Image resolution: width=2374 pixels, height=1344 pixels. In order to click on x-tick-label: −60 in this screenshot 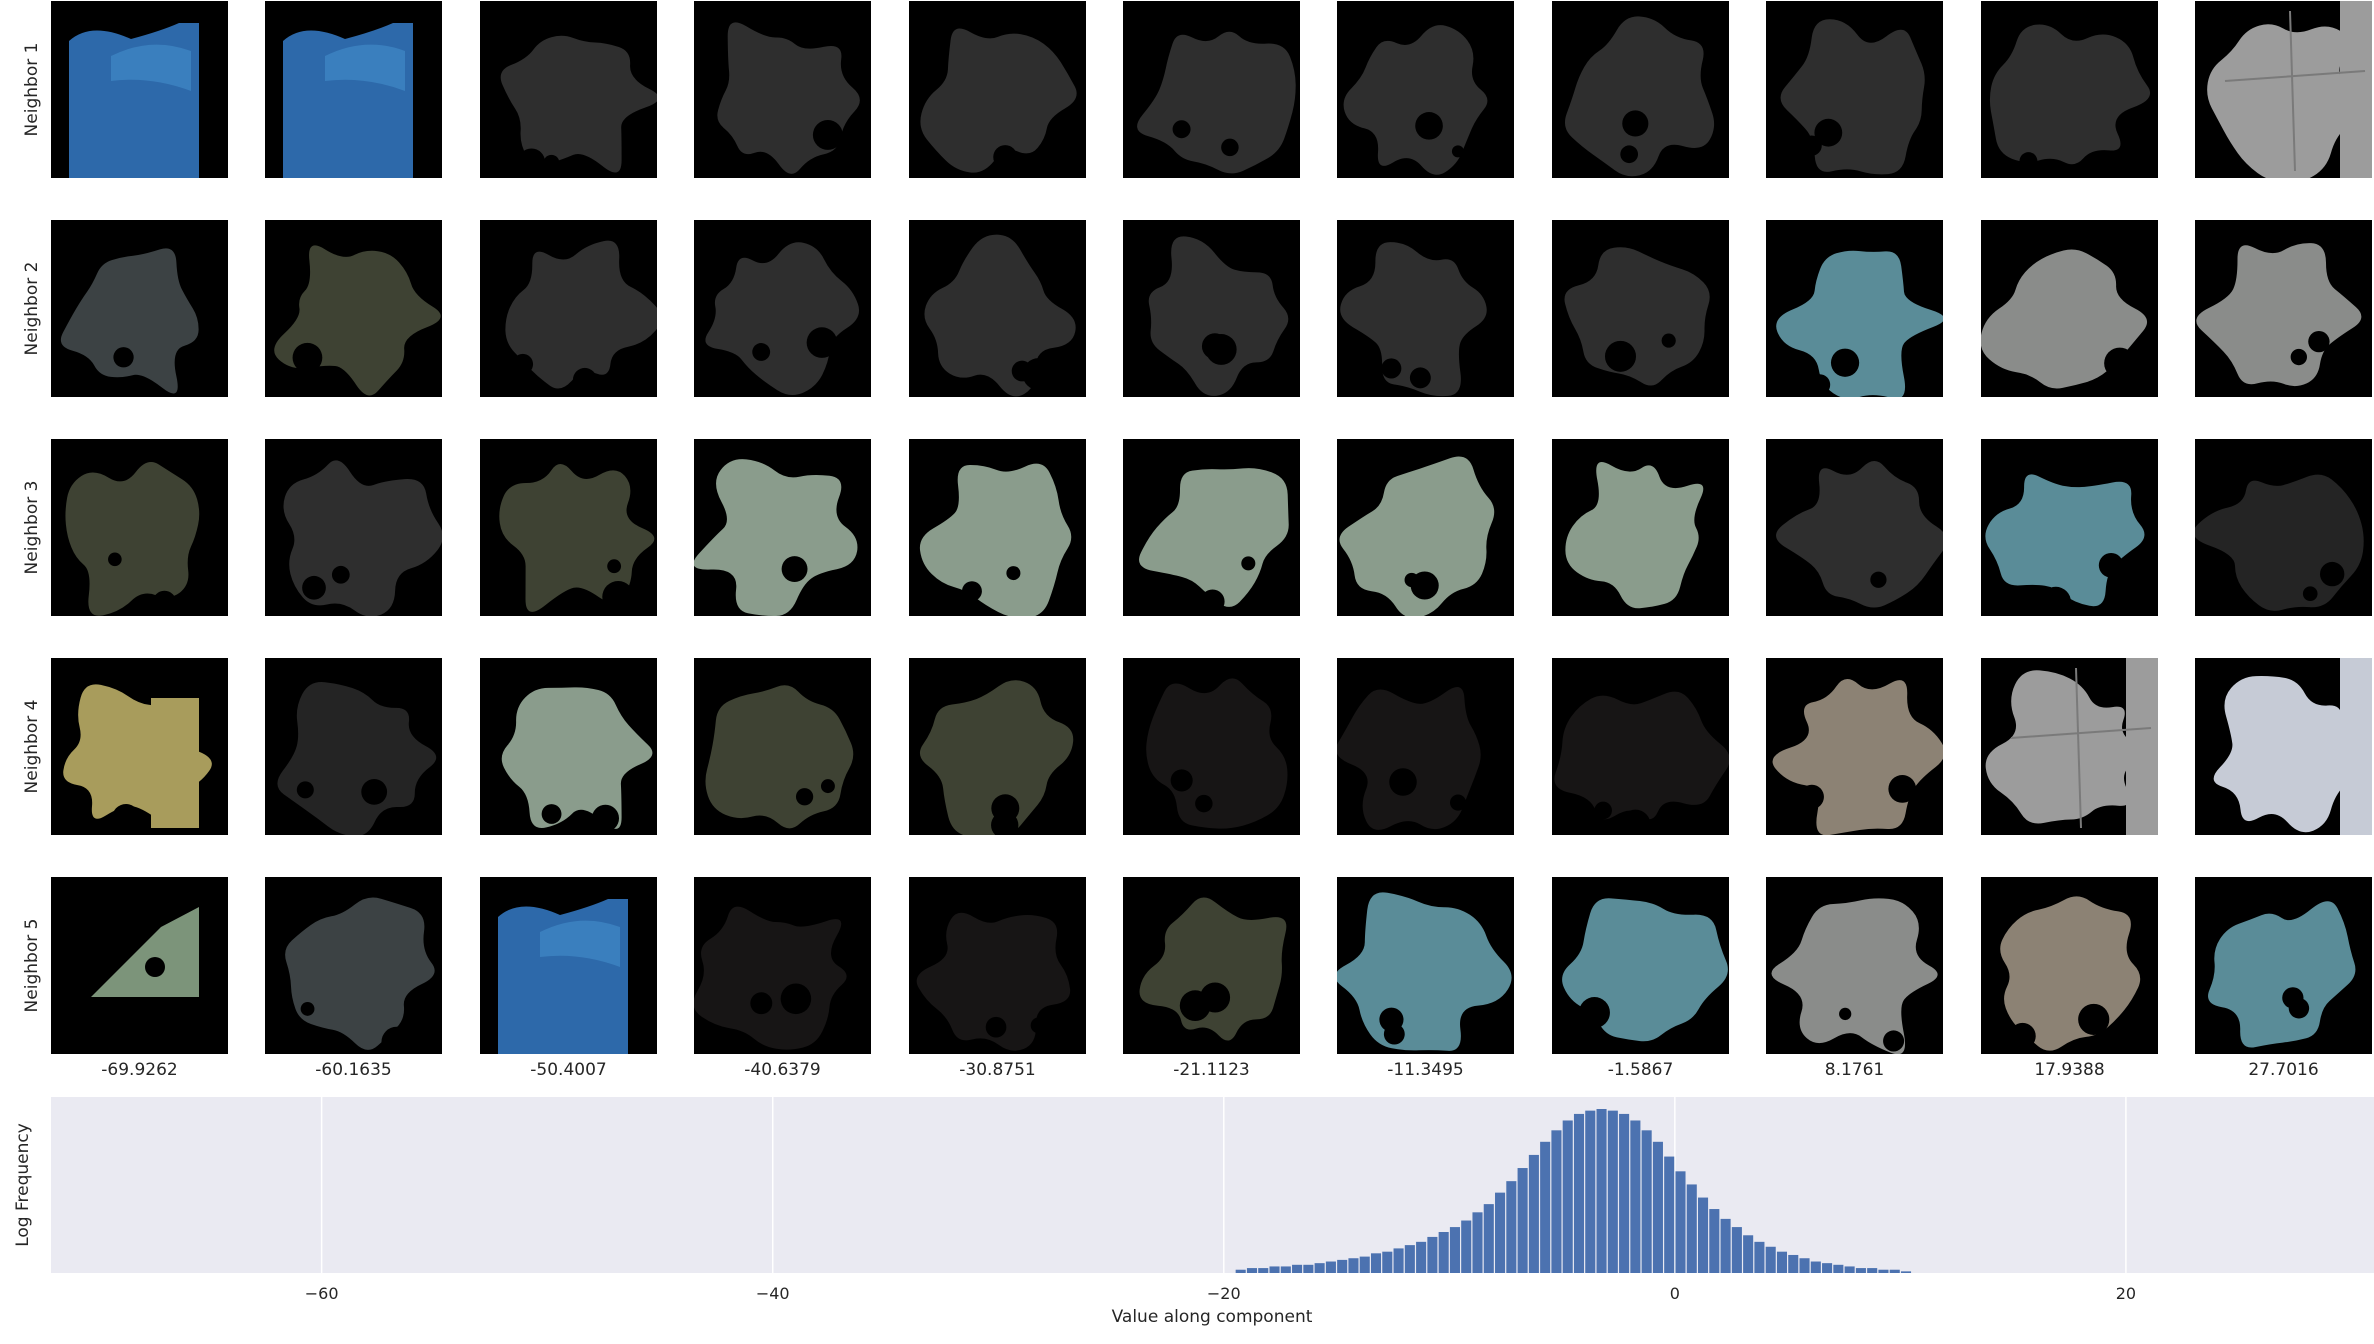, I will do `click(322, 1293)`.